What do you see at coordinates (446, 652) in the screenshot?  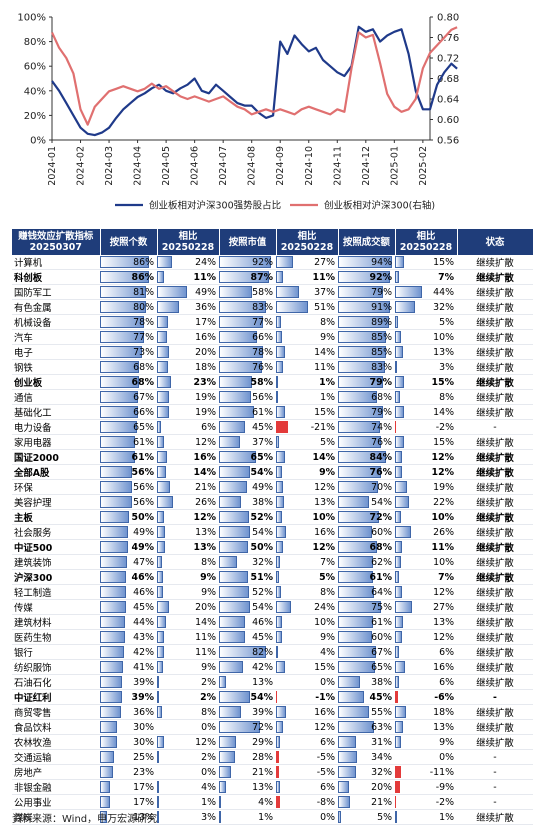 I see `cell-value: 6%` at bounding box center [446, 652].